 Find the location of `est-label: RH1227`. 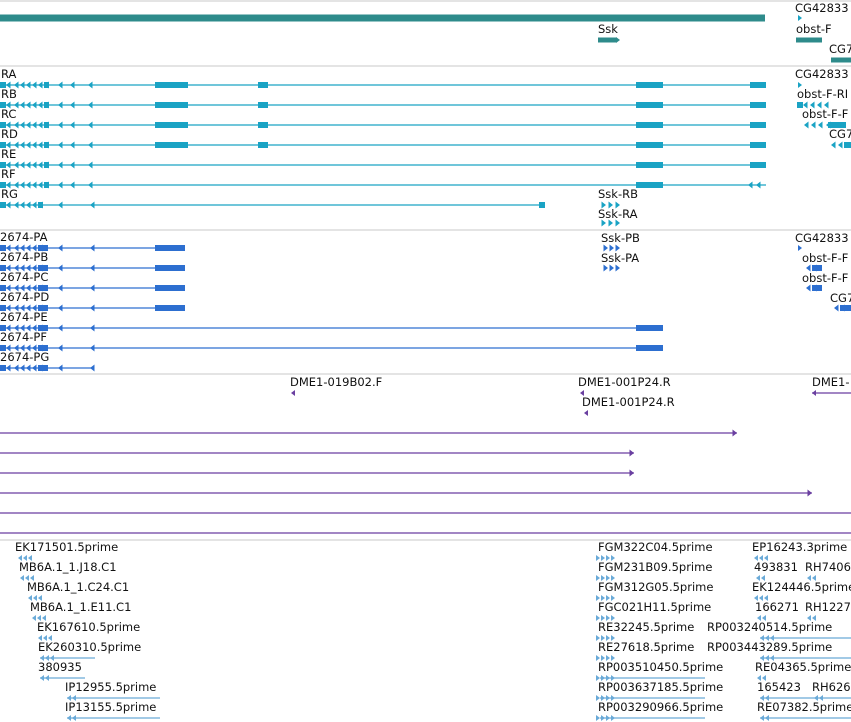

est-label: RH1227 is located at coordinates (828, 607).